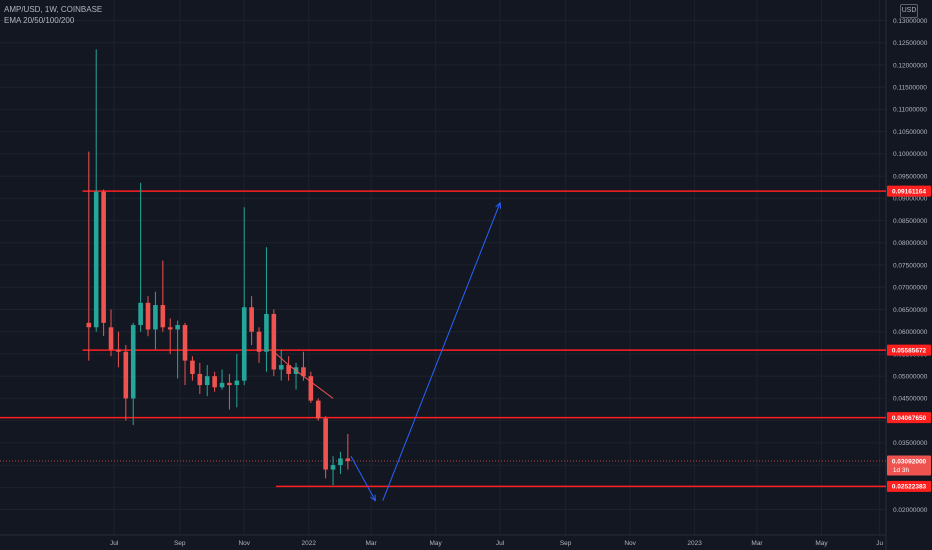  What do you see at coordinates (910, 21) in the screenshot?
I see `y-tick-label: 0.13000000` at bounding box center [910, 21].